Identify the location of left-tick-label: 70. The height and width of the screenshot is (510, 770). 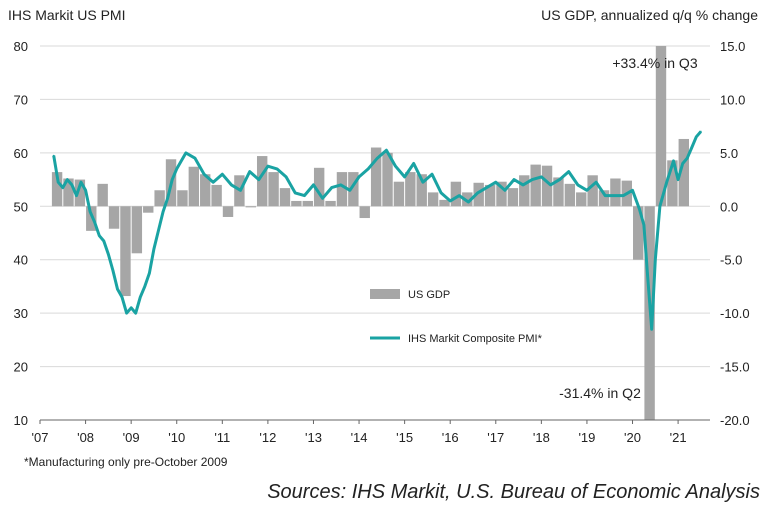
(21, 99).